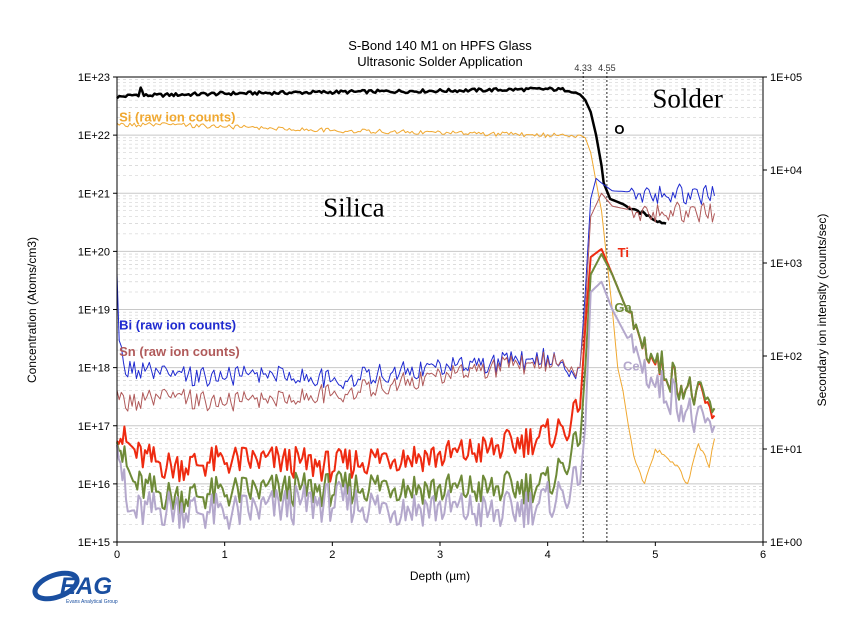 This screenshot has width=864, height=617. I want to click on x-tick-label: 4, so click(548, 555).